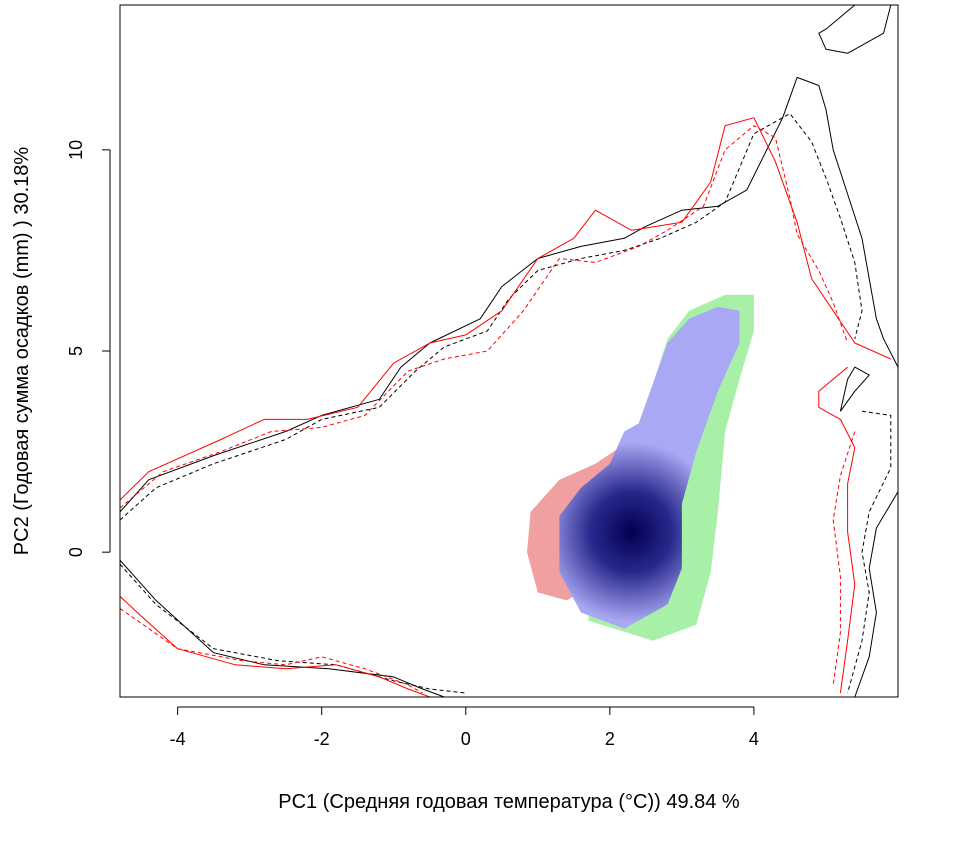  What do you see at coordinates (22, 351) in the screenshot?
I see `y-axis-title: PC2 (Годовая сумма осадков (mm) ) 30.18%` at bounding box center [22, 351].